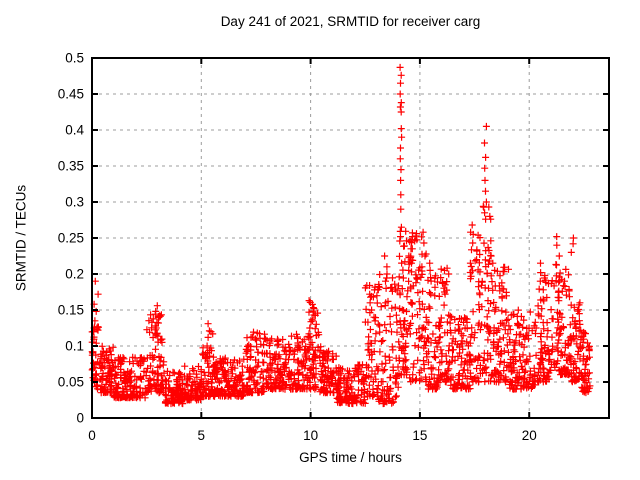 This screenshot has height=480, width=640. Describe the element at coordinates (71, 94) in the screenshot. I see `y-tick-label: 0.45` at that location.